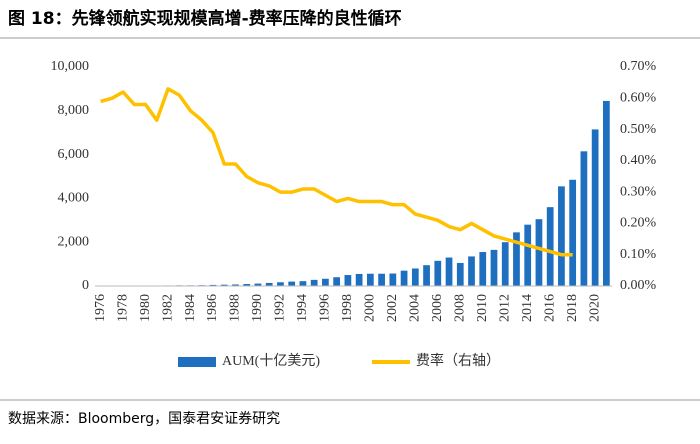  What do you see at coordinates (638, 254) in the screenshot?
I see `y2-tick-label: 0.10%` at bounding box center [638, 254].